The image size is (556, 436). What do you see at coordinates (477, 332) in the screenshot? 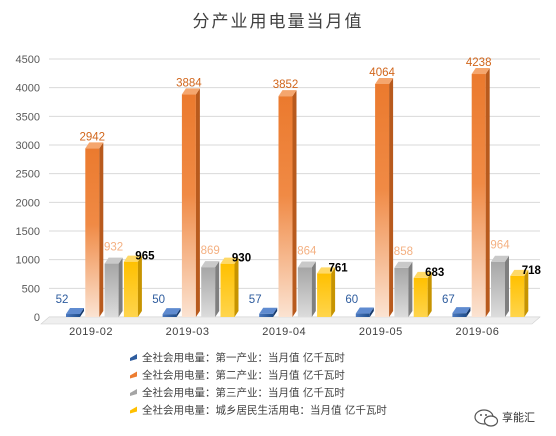
I see `x-tick-label: 2019-06` at bounding box center [477, 332].